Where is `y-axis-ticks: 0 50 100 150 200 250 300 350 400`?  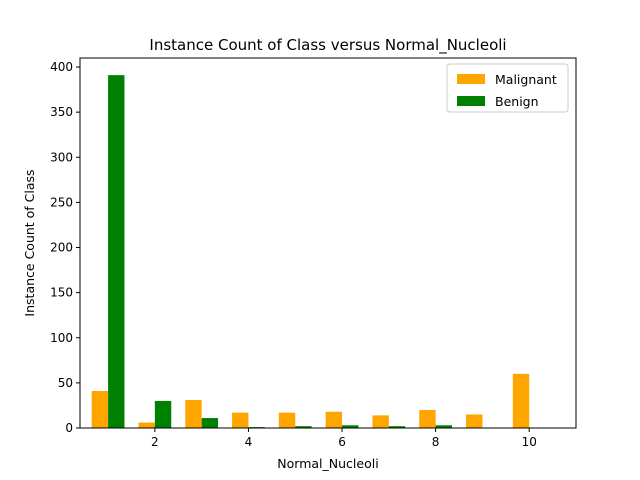 y-axis-ticks: 0 50 100 150 200 250 300 350 400 is located at coordinates (65, 247).